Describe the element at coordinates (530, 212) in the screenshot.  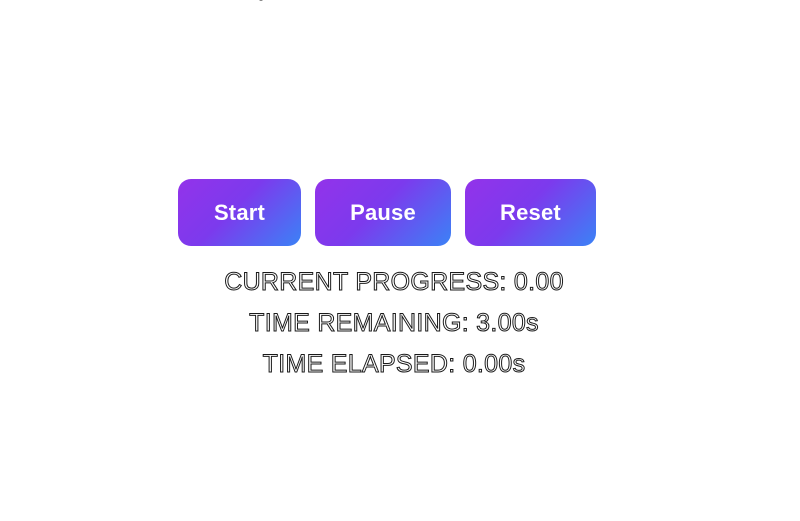
I see `reset-button: Reset` at that location.